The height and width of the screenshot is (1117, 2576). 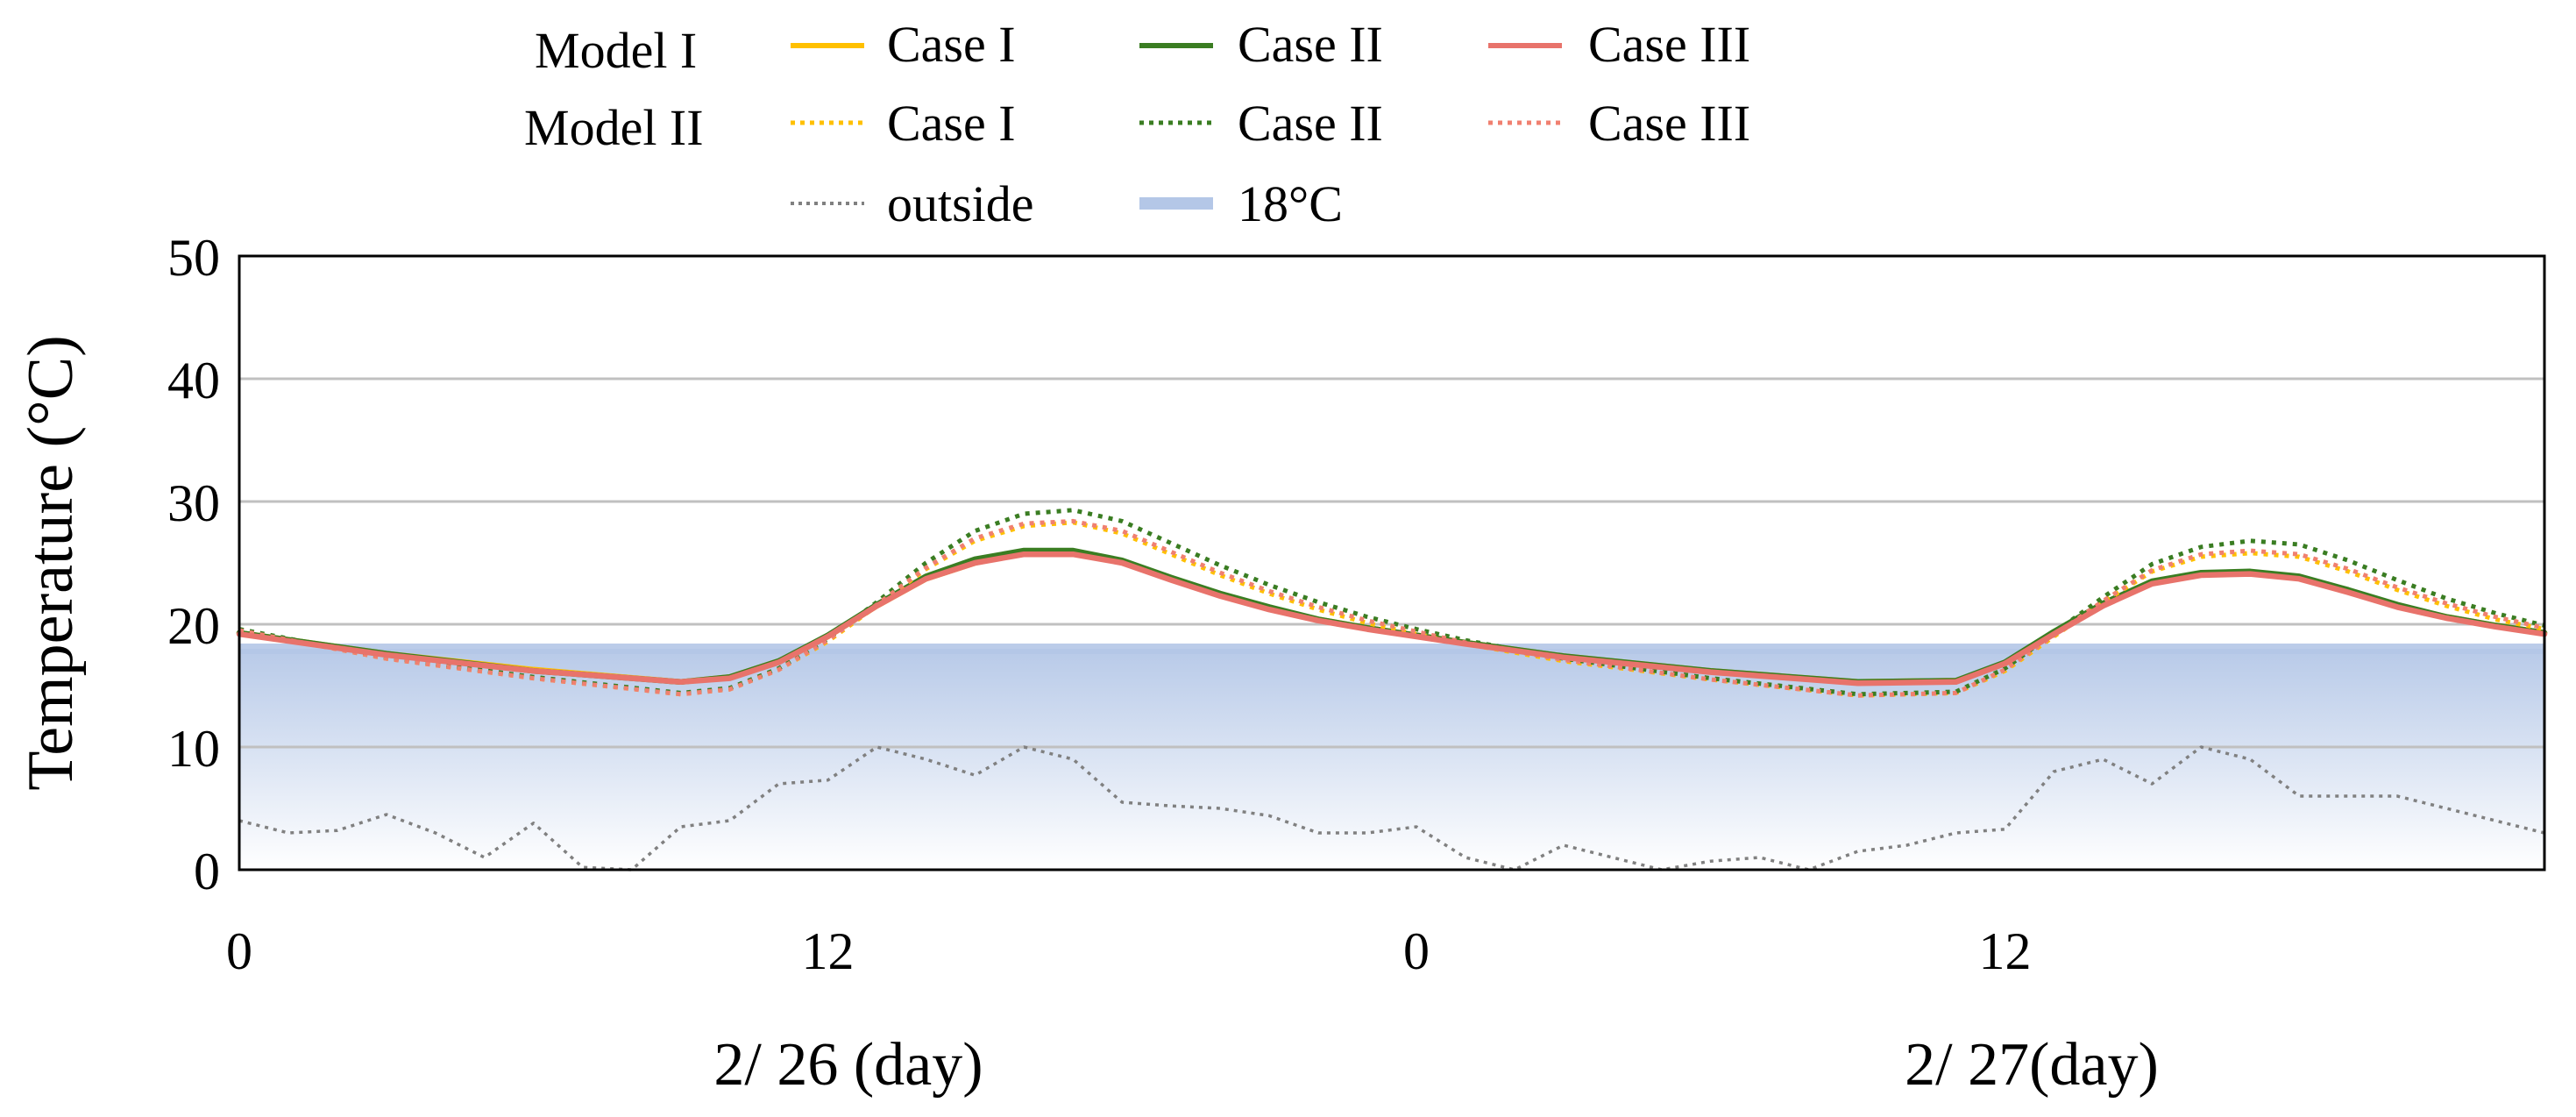 I want to click on y-axis-label: Temperature (°C), so click(x=51, y=563).